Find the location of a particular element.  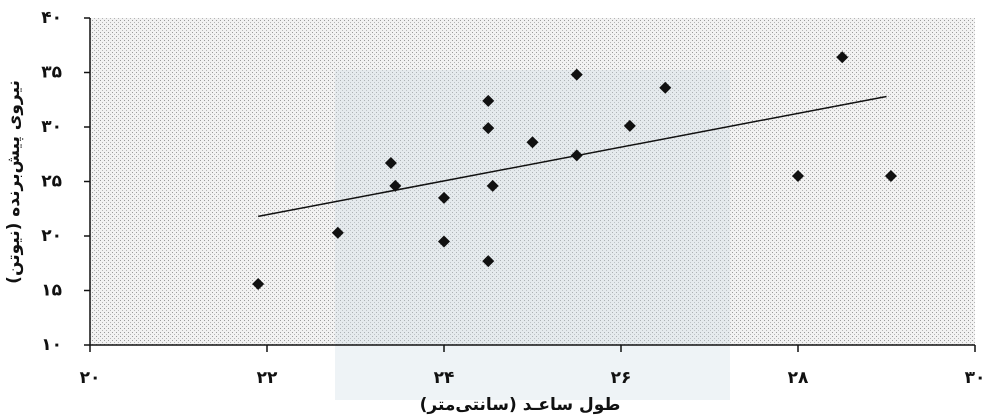

y-tick-label: ۲۵ is located at coordinates (51, 182).